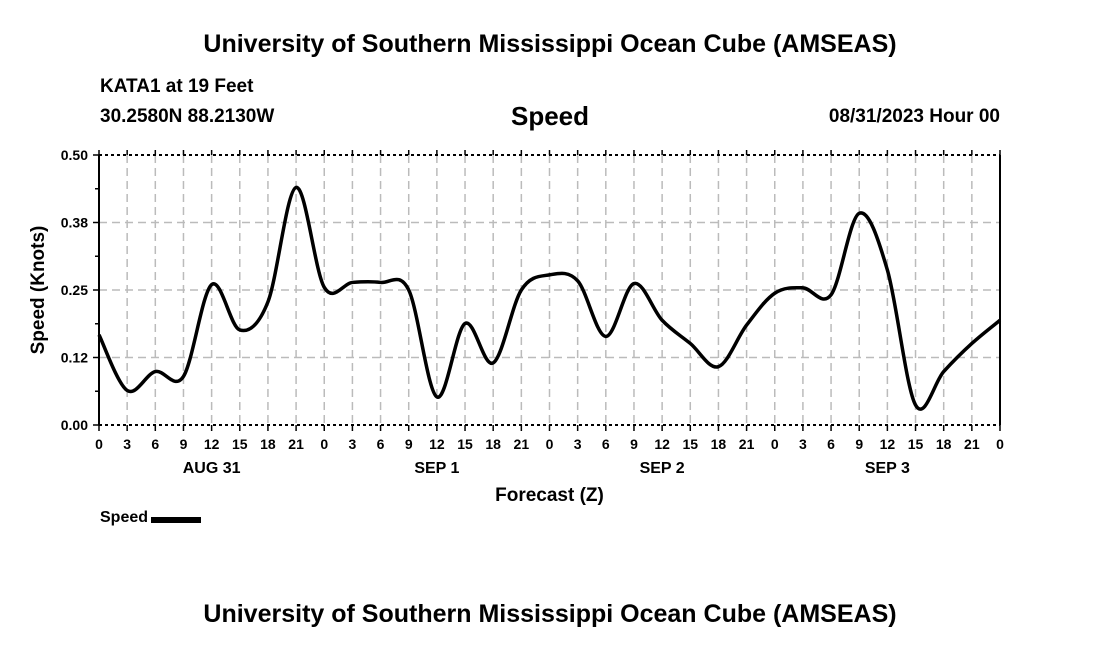 This screenshot has height=650, width=1100. I want to click on y-tick-label: 0.12, so click(74, 358).